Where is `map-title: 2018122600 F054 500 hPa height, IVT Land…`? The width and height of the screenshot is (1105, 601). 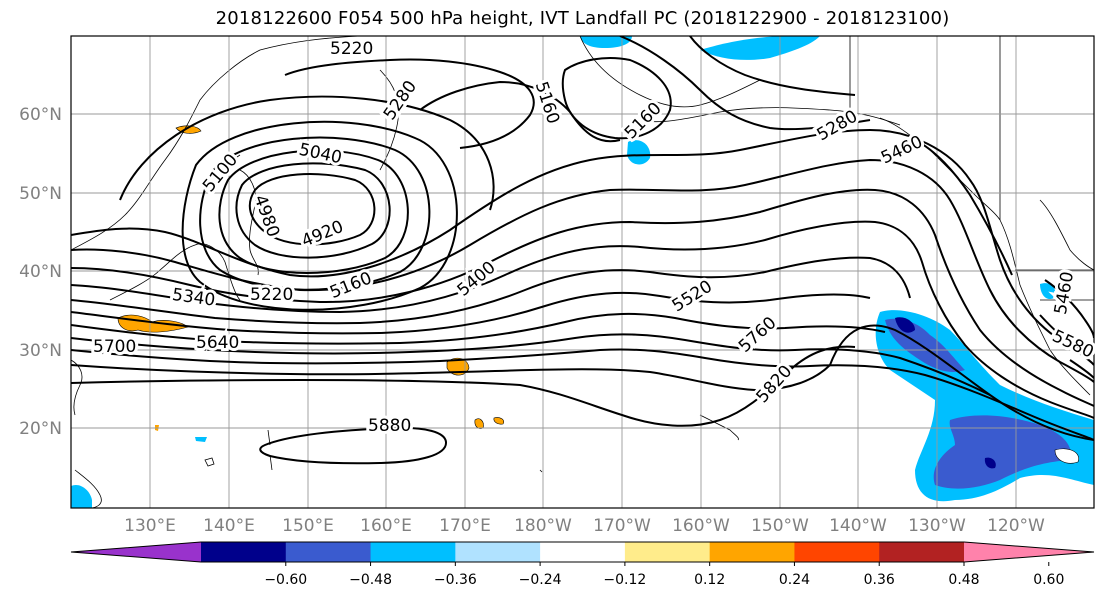
map-title: 2018122600 F054 500 hPa height, IVT Land… is located at coordinates (582, 18).